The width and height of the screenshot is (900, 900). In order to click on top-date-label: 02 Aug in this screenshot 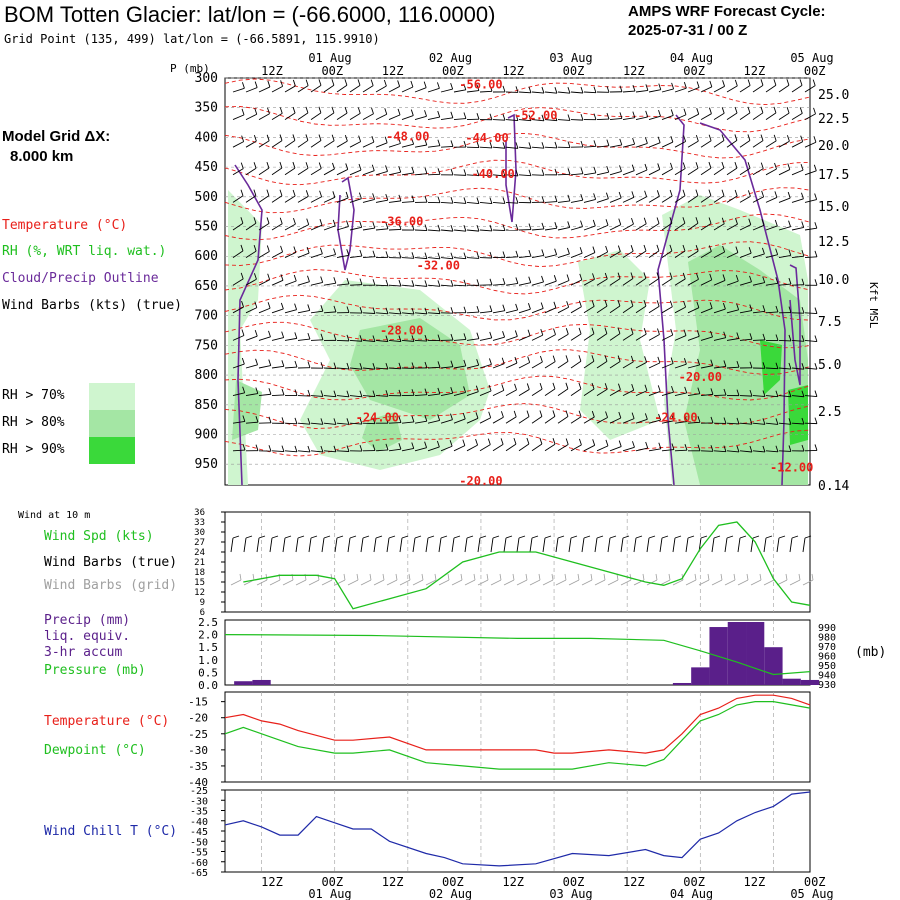, I will do `click(450, 58)`.